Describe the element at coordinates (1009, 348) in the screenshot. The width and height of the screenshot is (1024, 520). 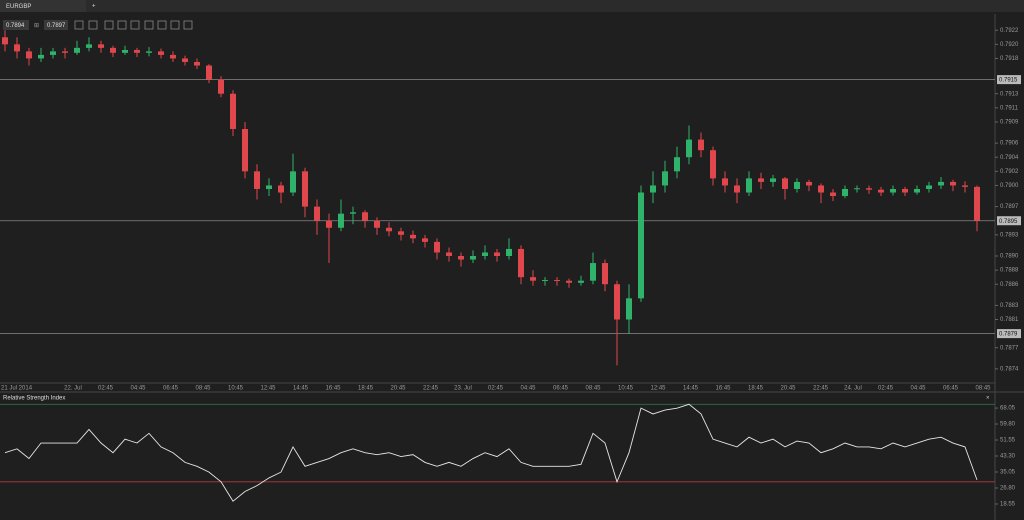
I see `y-tick-label: 0.7877` at that location.